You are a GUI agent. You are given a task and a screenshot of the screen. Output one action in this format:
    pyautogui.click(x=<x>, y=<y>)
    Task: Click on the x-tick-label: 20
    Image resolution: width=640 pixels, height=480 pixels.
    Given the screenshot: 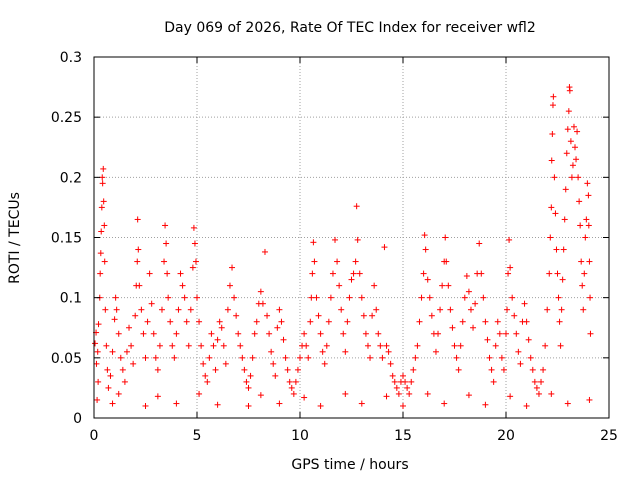 What is the action you would take?
    pyautogui.click(x=506, y=436)
    